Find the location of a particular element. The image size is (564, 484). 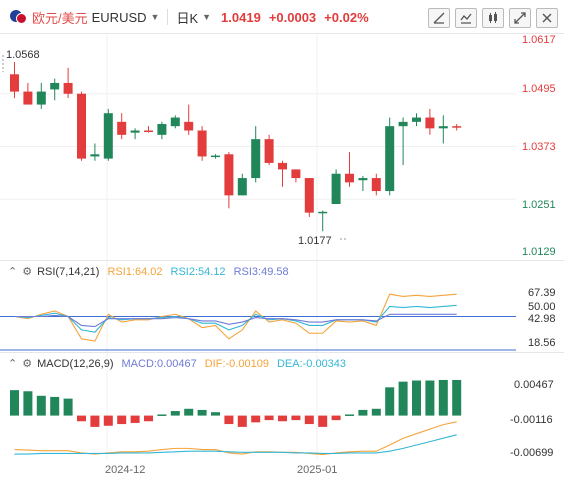

macd-axis-label: -0.00116 is located at coordinates (531, 420).